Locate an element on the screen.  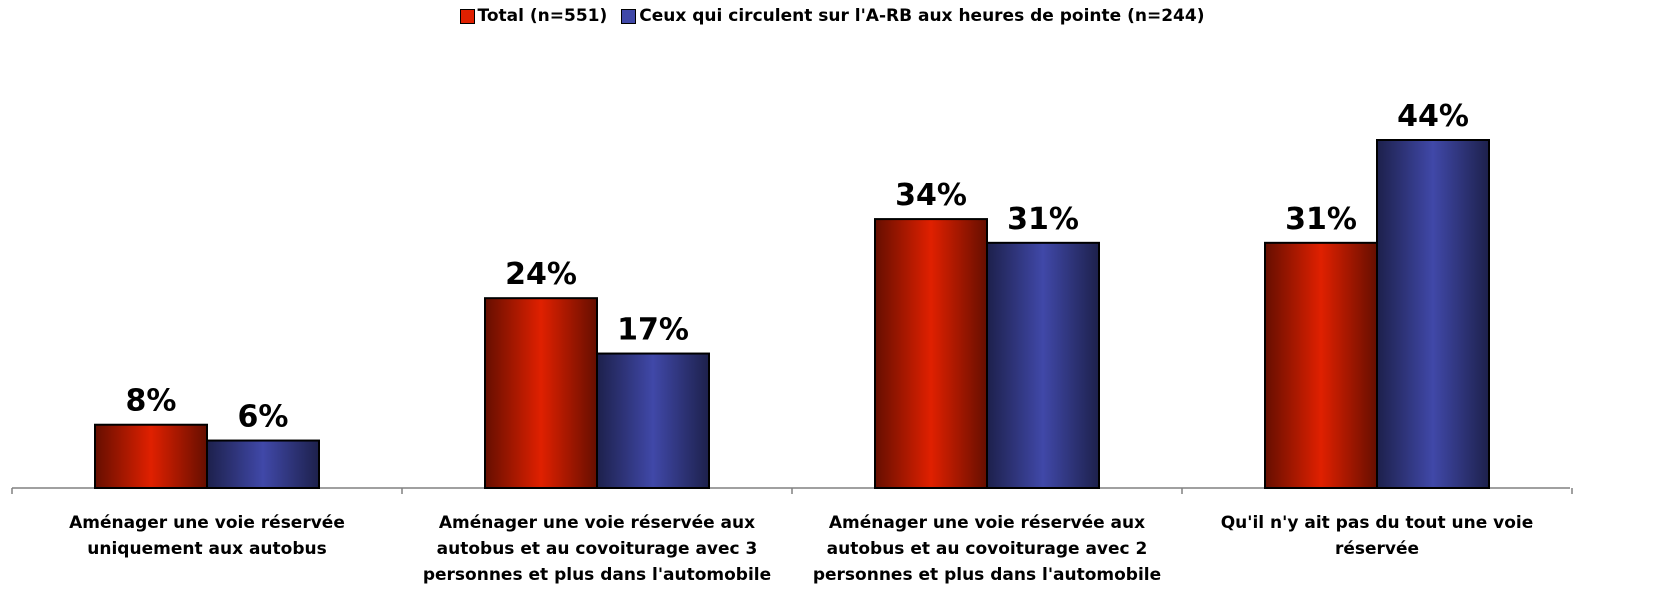
legend-label: Total (n=551) is located at coordinates (542, 16).